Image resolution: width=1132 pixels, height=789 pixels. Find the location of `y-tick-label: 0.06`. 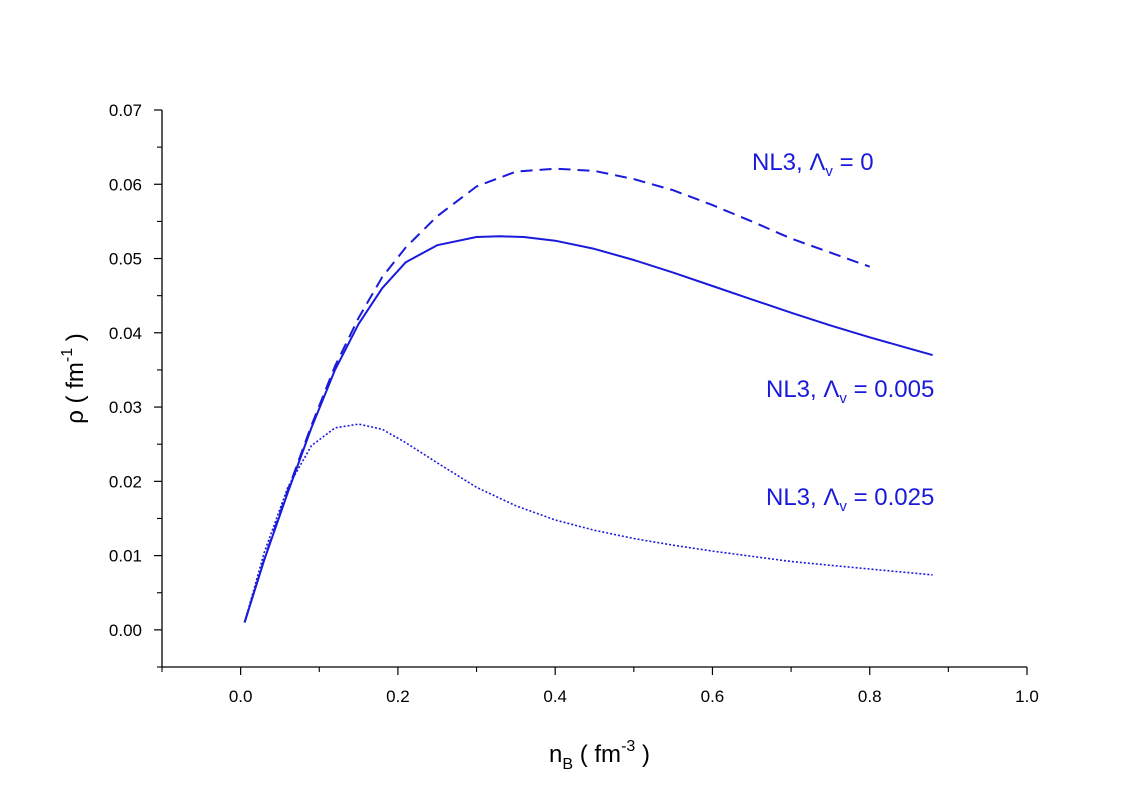

y-tick-label: 0.06 is located at coordinates (125, 184).